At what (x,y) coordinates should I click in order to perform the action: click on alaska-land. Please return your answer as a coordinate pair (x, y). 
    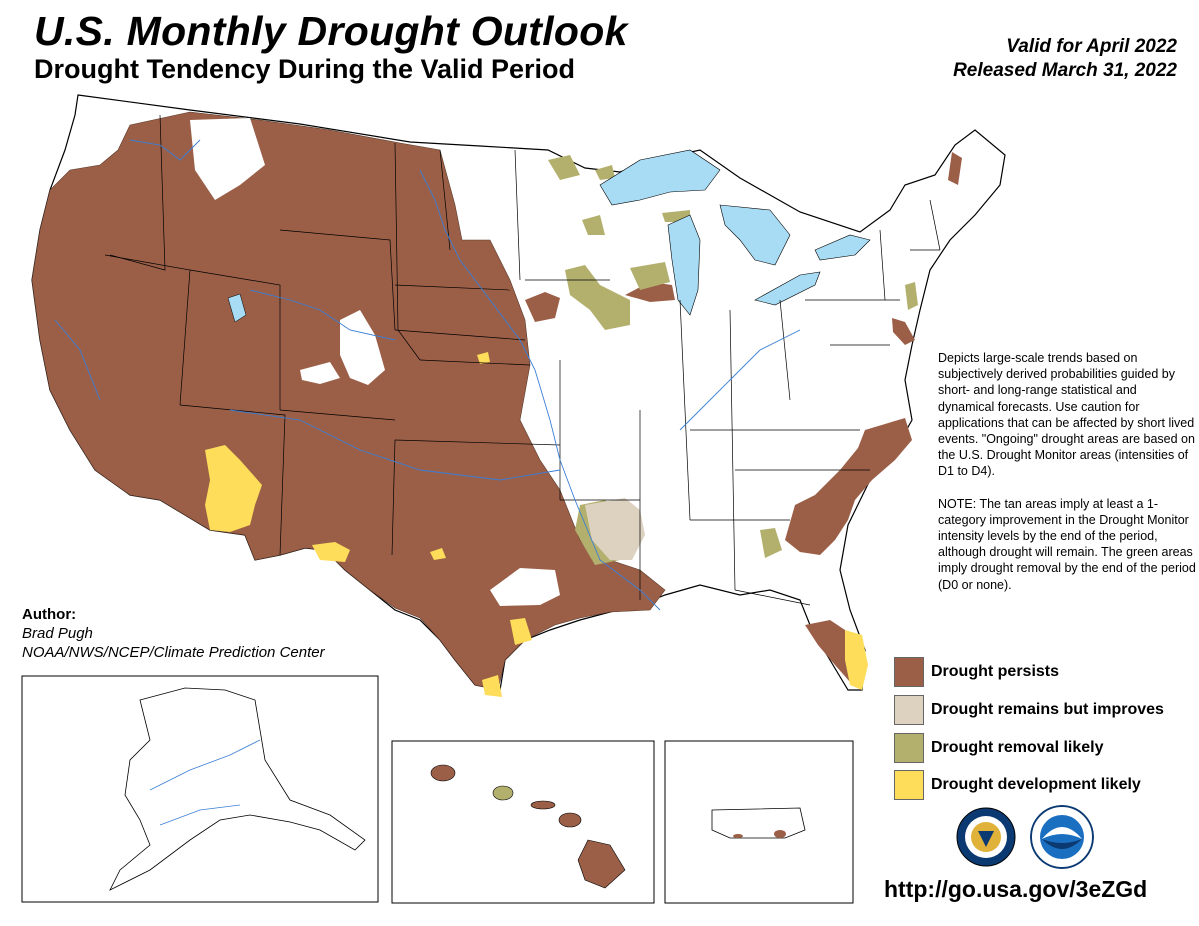
    Looking at the image, I should click on (237, 789).